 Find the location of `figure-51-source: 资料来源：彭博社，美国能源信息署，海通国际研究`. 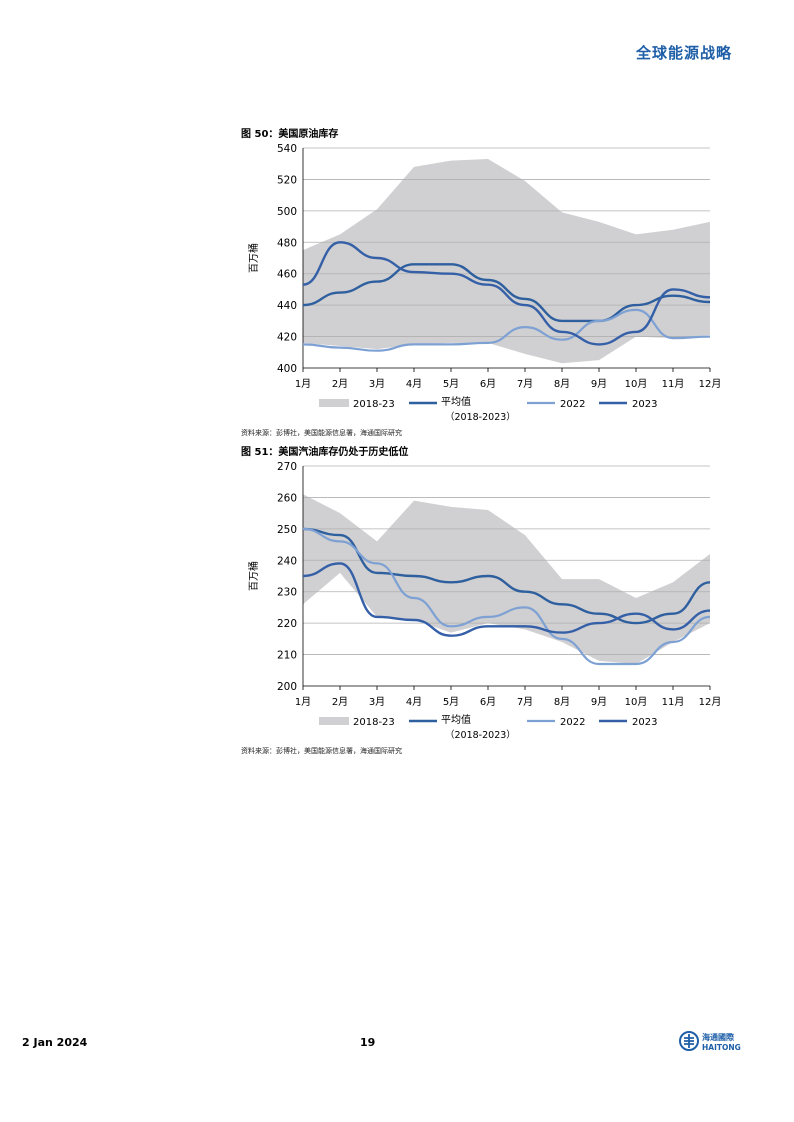

figure-51-source: 资料来源：彭博社，美国能源信息署，海通国际研究 is located at coordinates (321, 751).